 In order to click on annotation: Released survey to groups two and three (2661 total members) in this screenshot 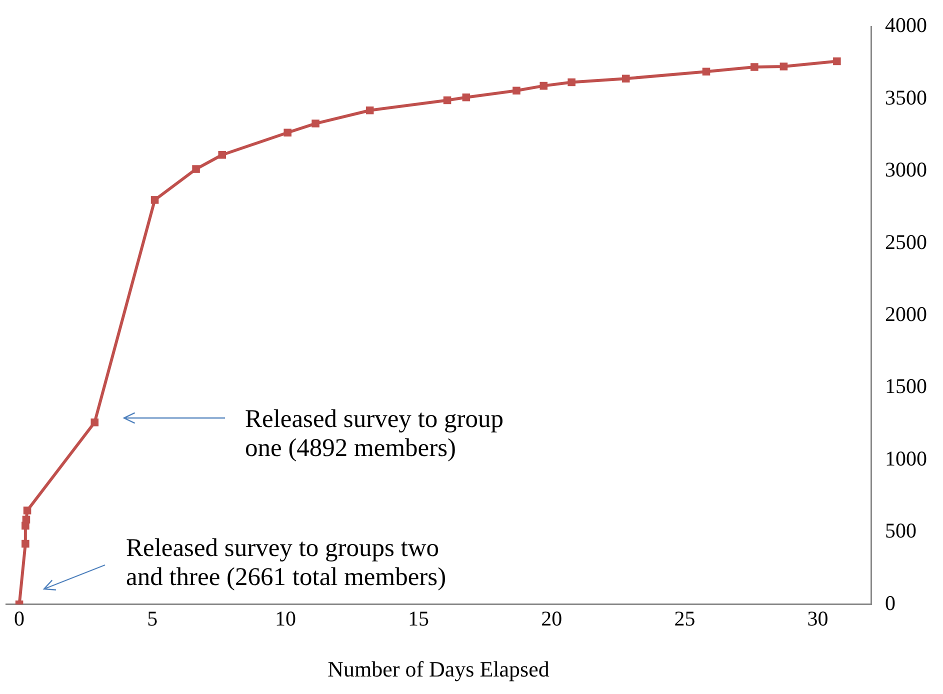, I will do `click(287, 562)`.